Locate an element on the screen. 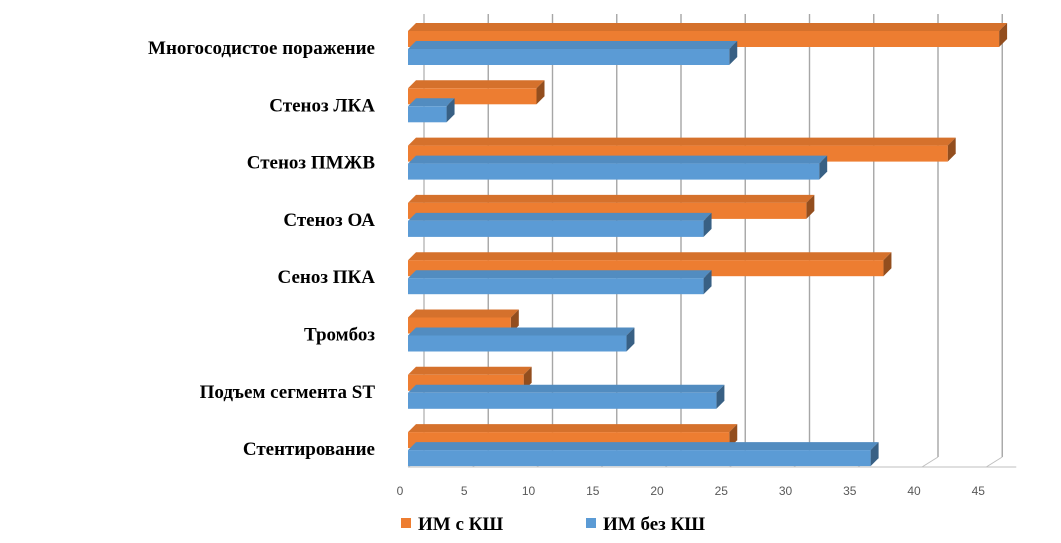  legend: ИМ с КШ ИМ без КШ is located at coordinates (553, 524).